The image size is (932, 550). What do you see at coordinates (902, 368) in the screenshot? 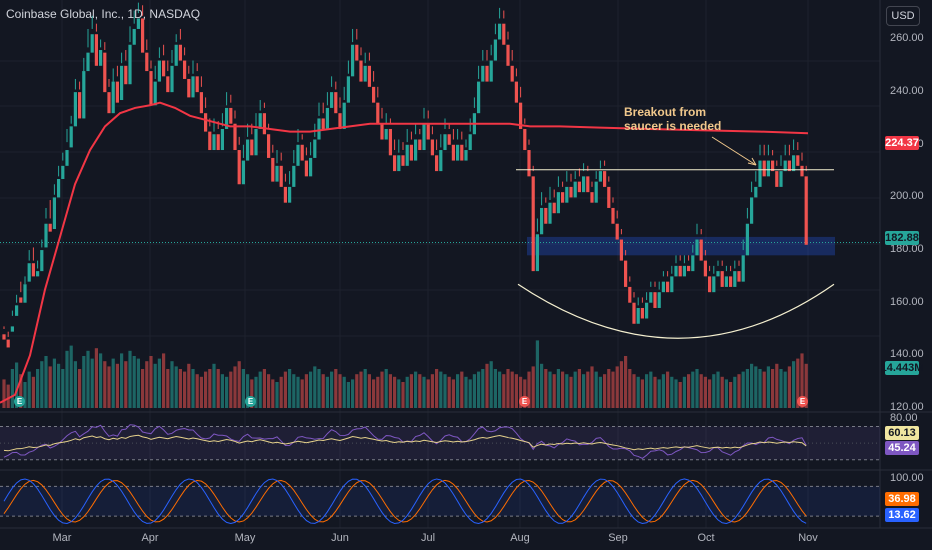
I see `volume-badge: 14.443M` at bounding box center [902, 368].